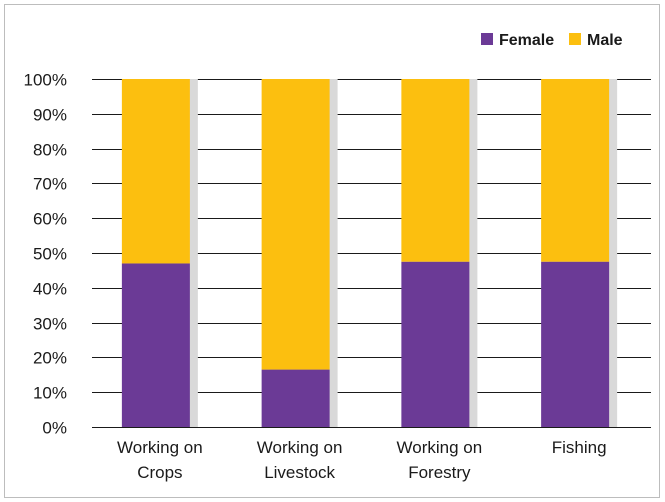 Image resolution: width=665 pixels, height=502 pixels. I want to click on legend-swatch-male, so click(575, 39).